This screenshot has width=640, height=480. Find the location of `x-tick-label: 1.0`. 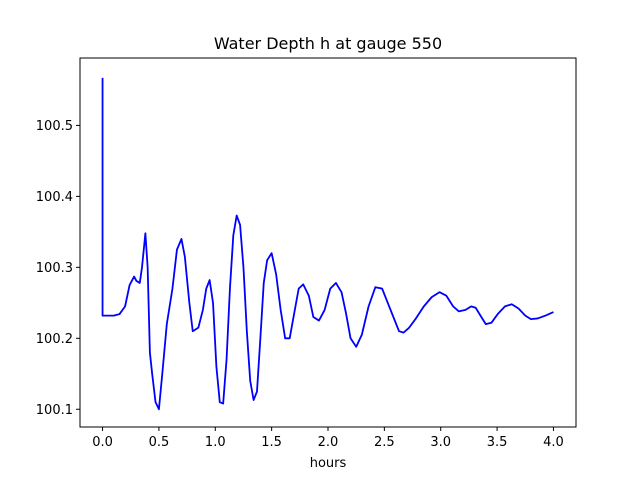

x-tick-label: 1.0 is located at coordinates (215, 442).